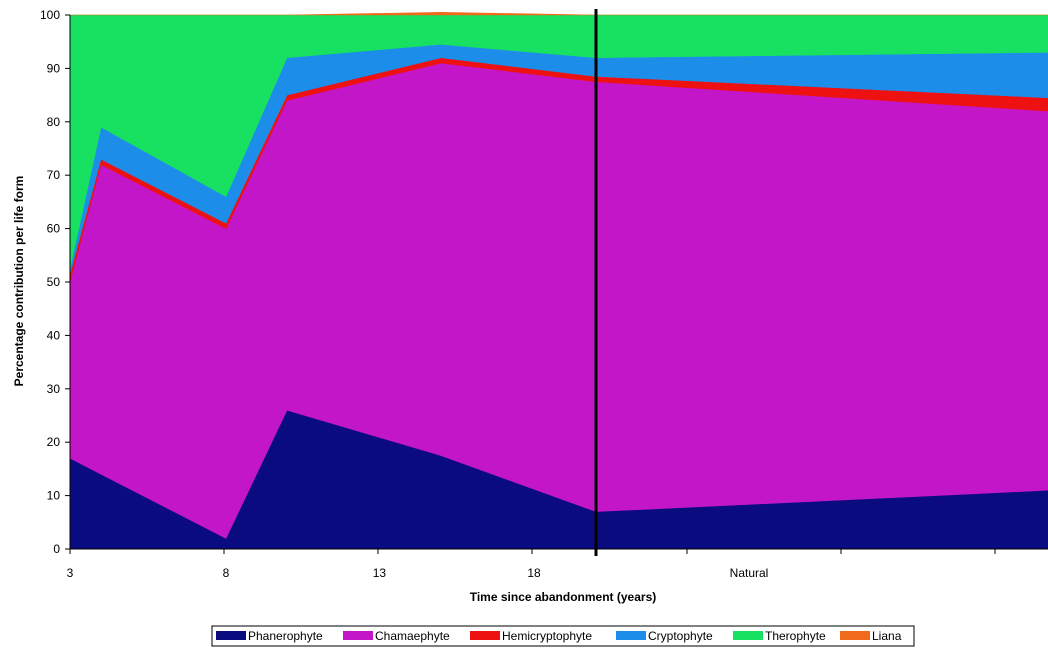  Describe the element at coordinates (54, 496) in the screenshot. I see `y-tick-label: 10` at that location.